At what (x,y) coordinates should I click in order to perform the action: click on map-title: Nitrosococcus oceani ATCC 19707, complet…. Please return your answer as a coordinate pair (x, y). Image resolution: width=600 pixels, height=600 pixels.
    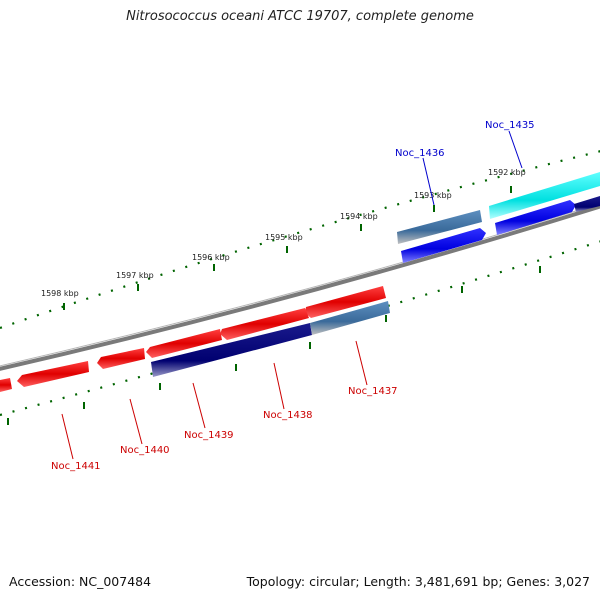
    Looking at the image, I should click on (300, 16).